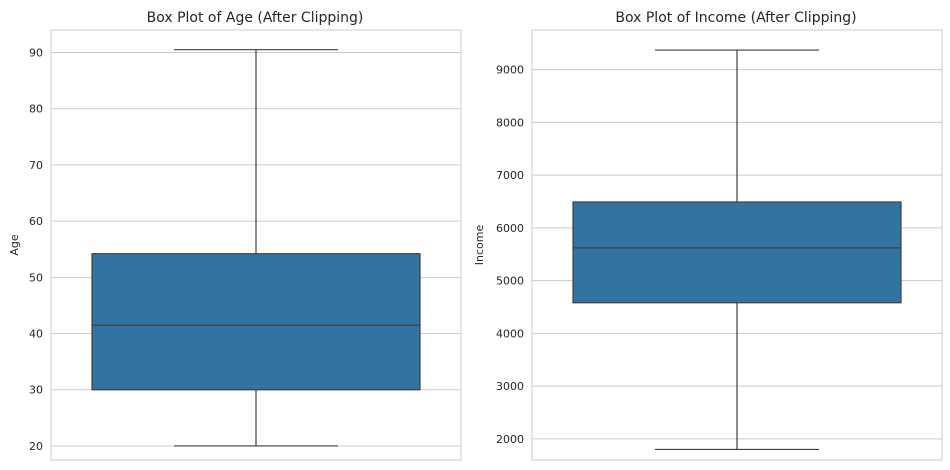 The image size is (950, 470). Describe the element at coordinates (36, 390) in the screenshot. I see `y-tick-label: 30` at that location.